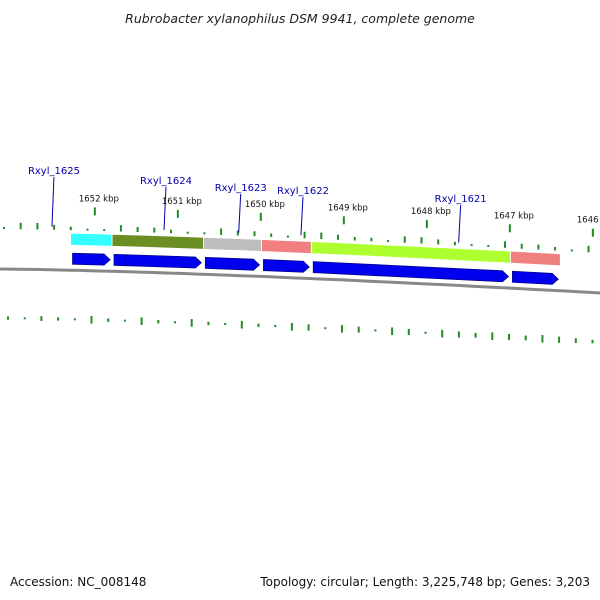 The height and width of the screenshot is (600, 600). I want to click on kbp-tick-label: 1650 kbp, so click(265, 205).